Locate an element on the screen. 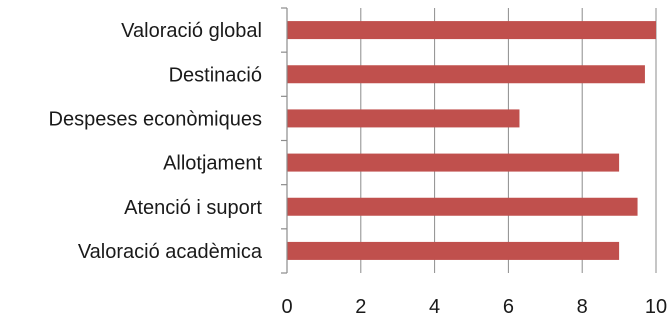 The image size is (672, 323). x-tick-label: 6 is located at coordinates (508, 307).